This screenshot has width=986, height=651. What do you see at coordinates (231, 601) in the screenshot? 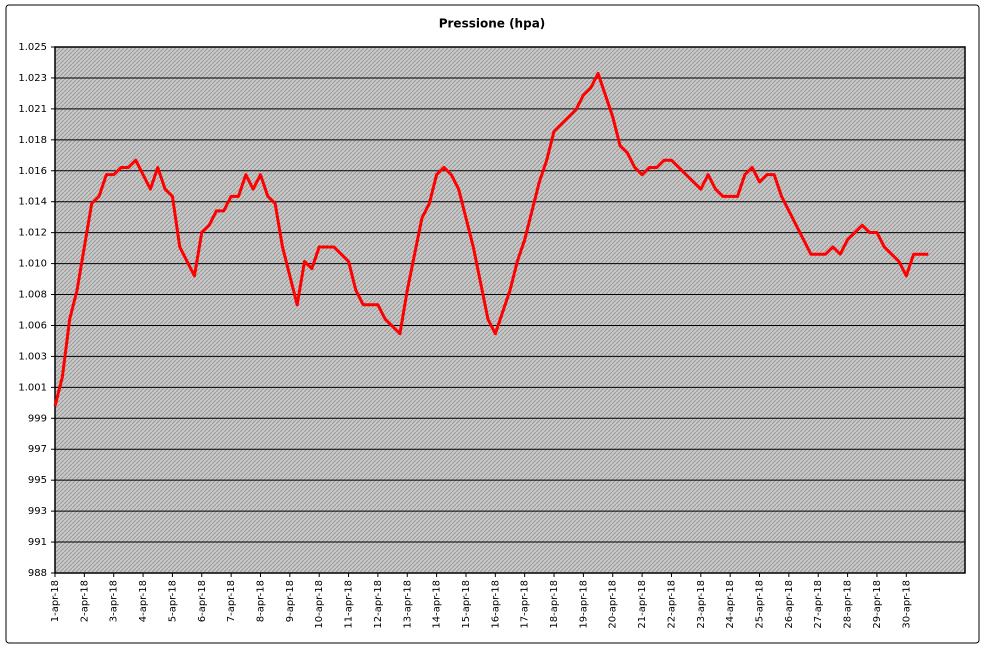
I see `x-tick-label: 7-apr-18` at bounding box center [231, 601].